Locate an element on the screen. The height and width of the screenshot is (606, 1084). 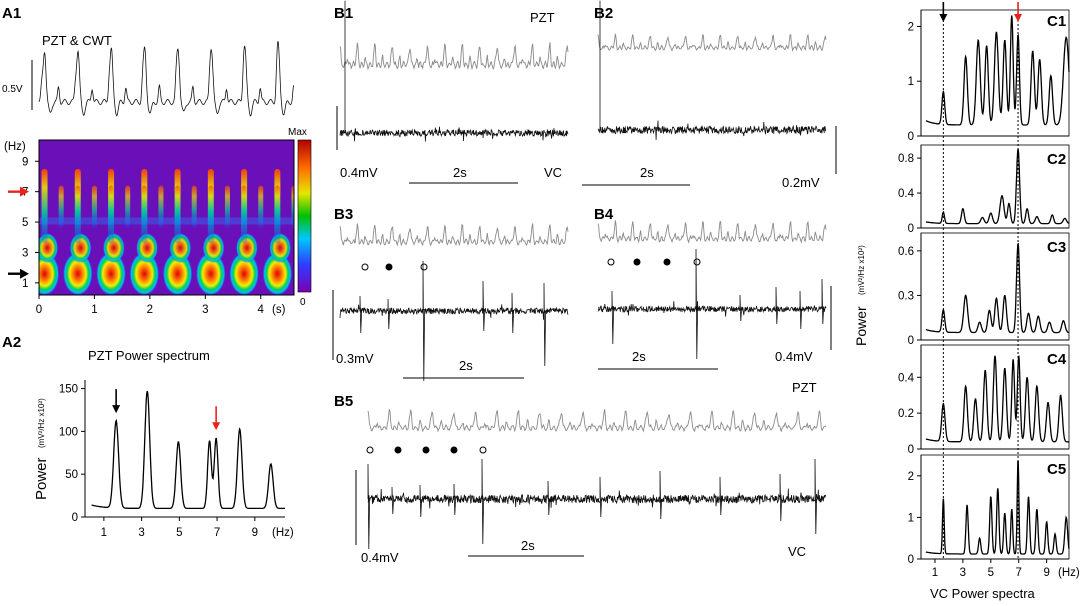
A2-spectrum-line is located at coordinates (188, 450).